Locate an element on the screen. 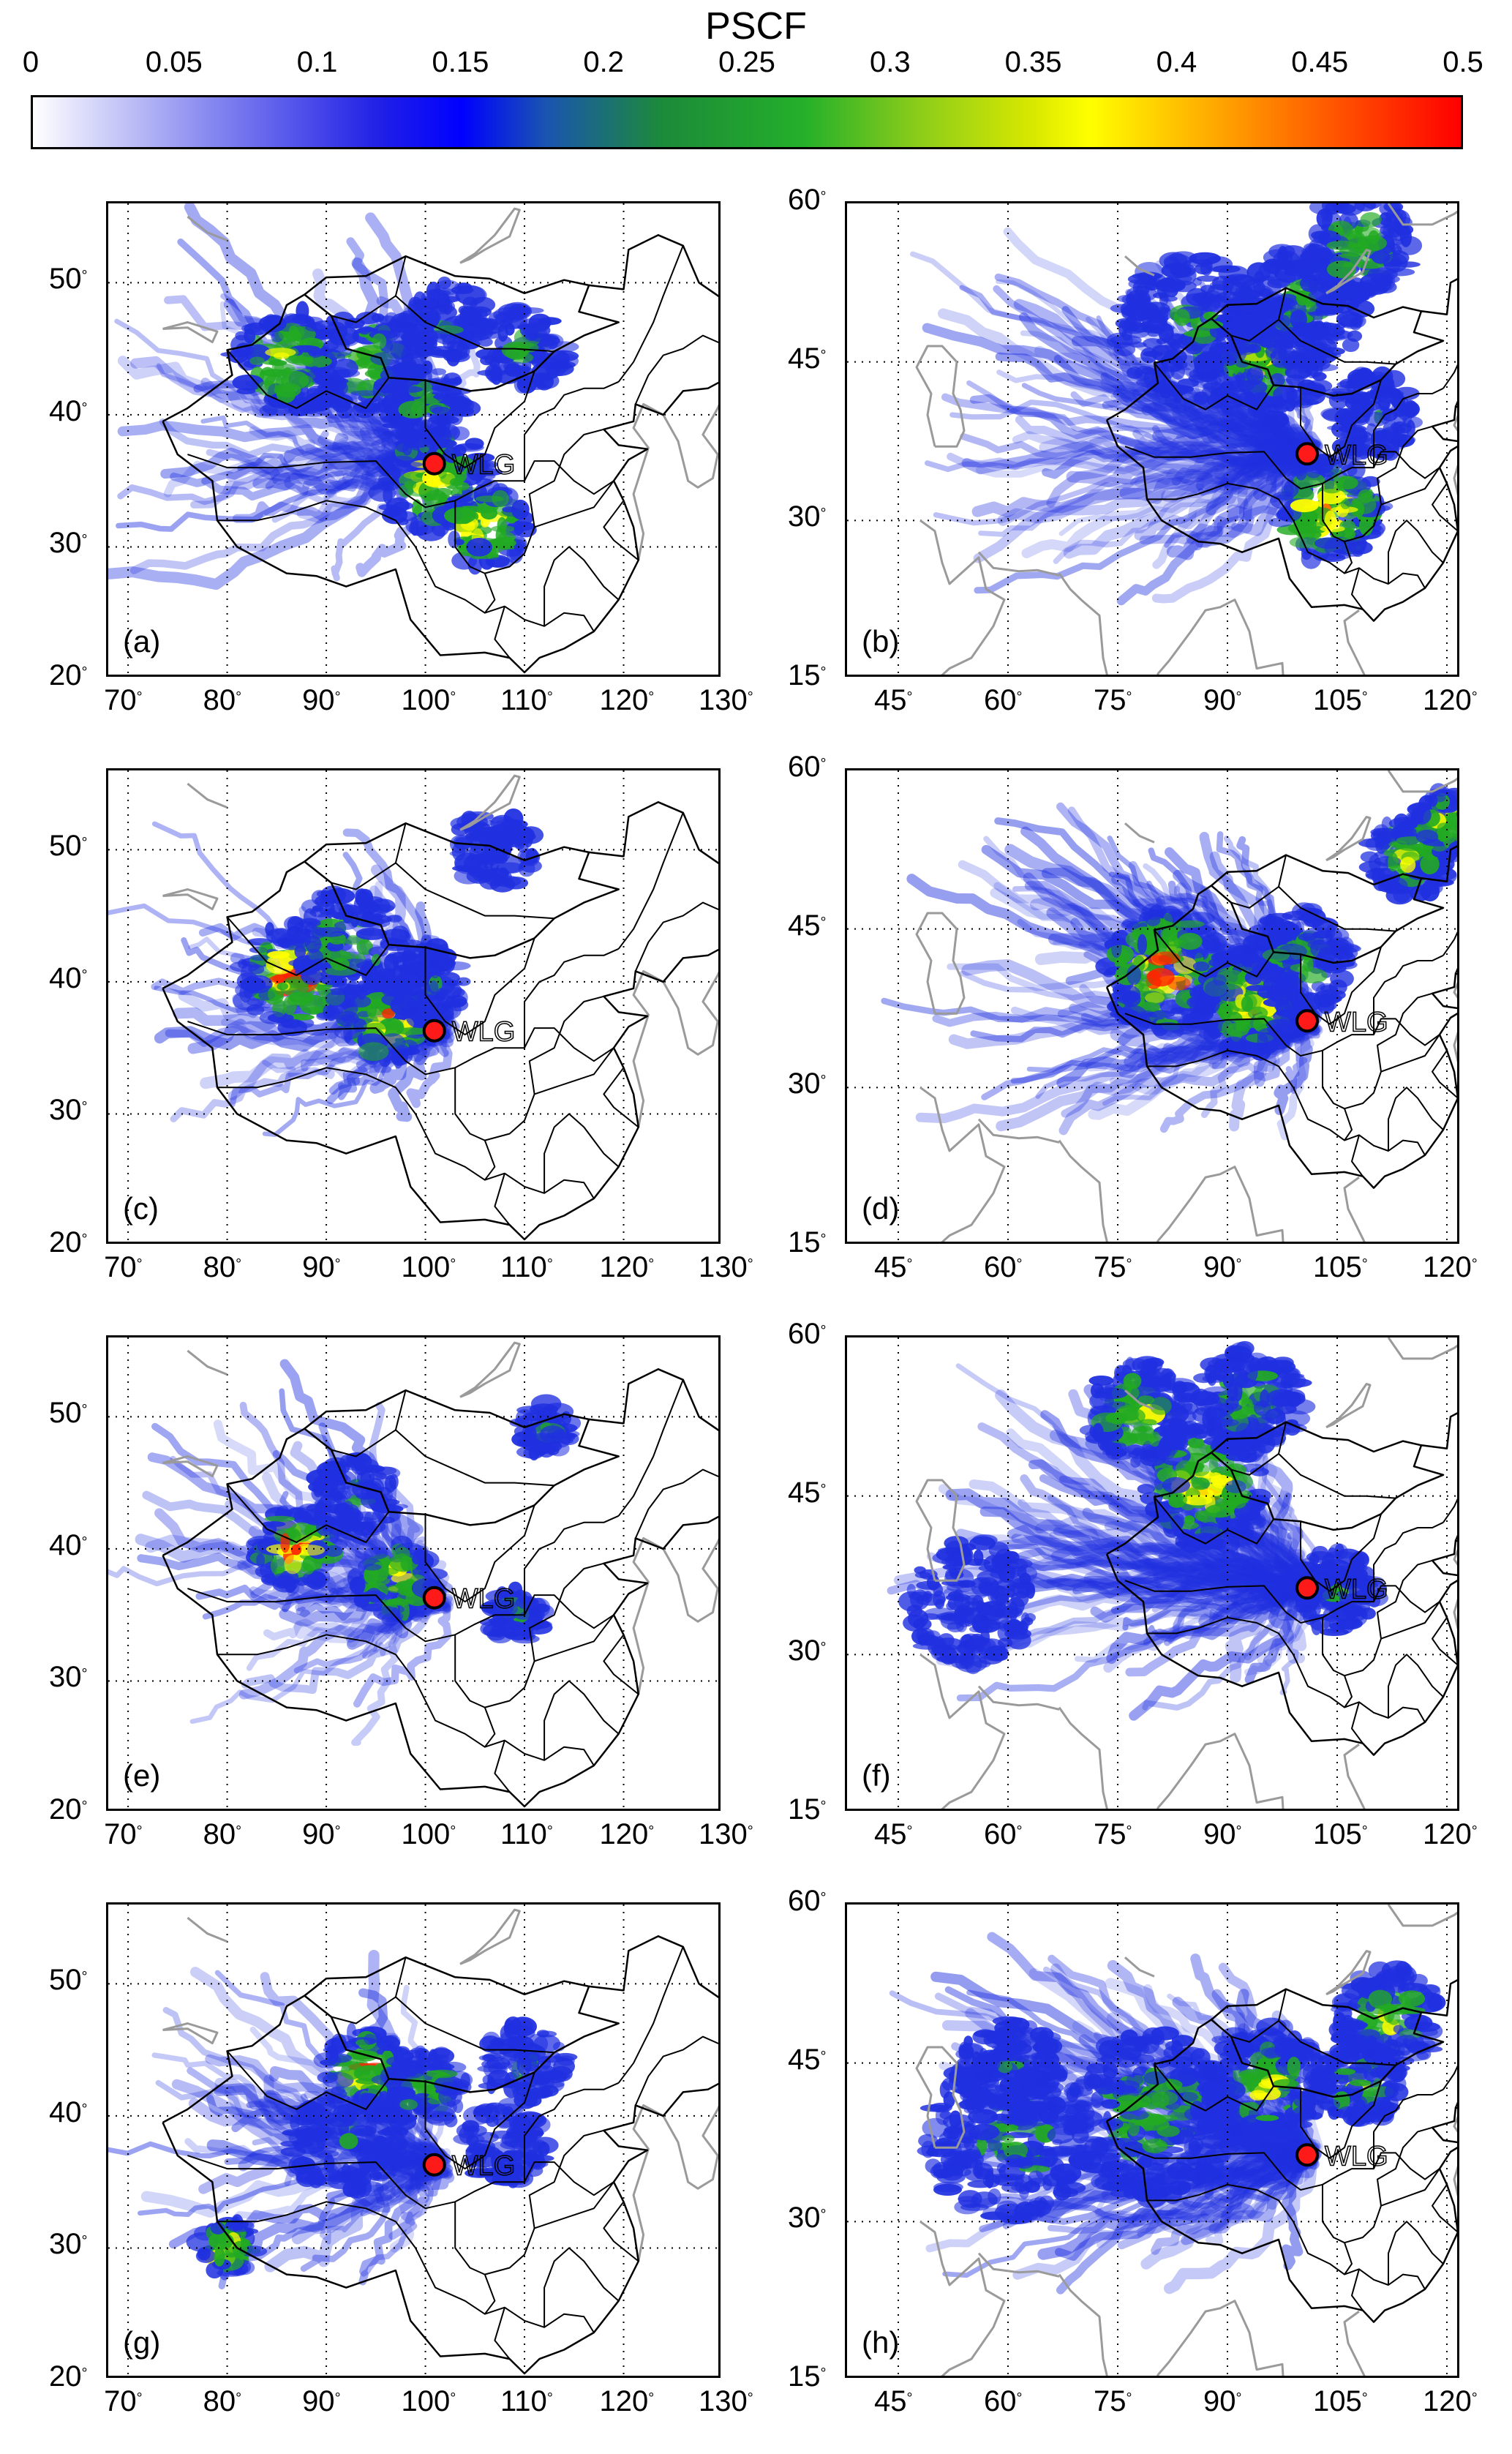  lon-tick-label: 60° is located at coordinates (1003, 700).